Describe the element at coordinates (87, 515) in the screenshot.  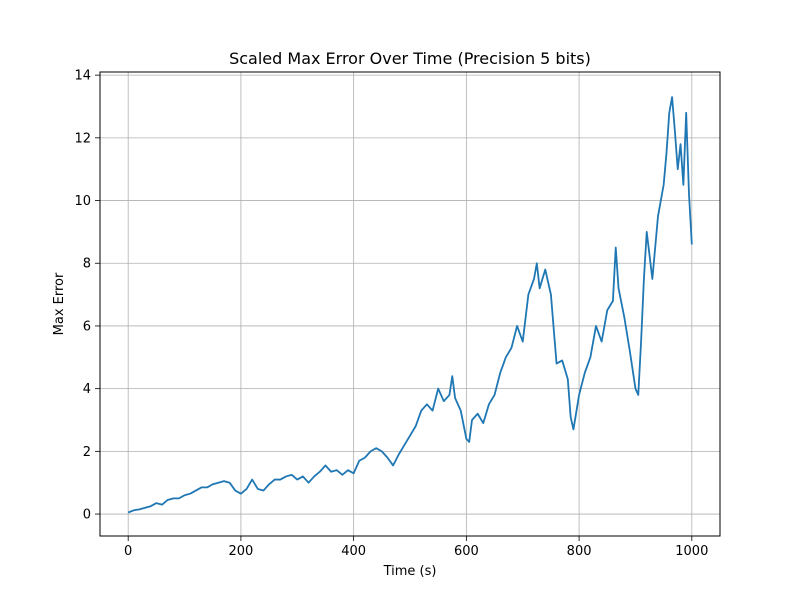
I see `y-tick-label: 0` at that location.